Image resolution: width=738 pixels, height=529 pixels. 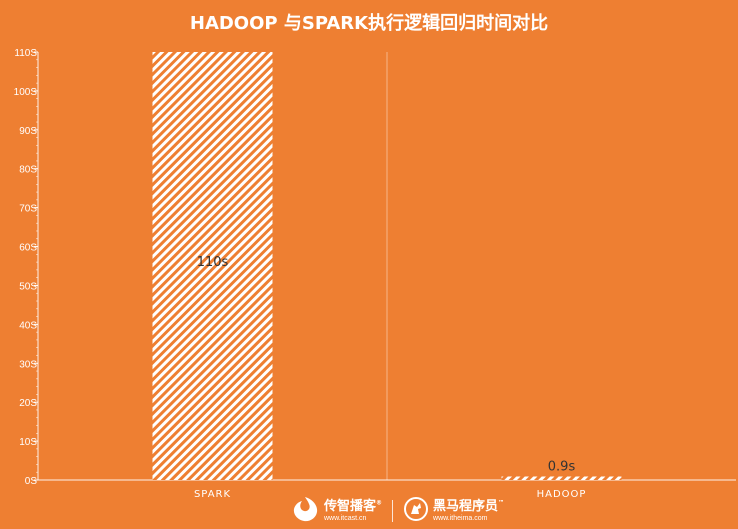 What do you see at coordinates (28, 403) in the screenshot?
I see `y-tick-label: 20S` at bounding box center [28, 403].